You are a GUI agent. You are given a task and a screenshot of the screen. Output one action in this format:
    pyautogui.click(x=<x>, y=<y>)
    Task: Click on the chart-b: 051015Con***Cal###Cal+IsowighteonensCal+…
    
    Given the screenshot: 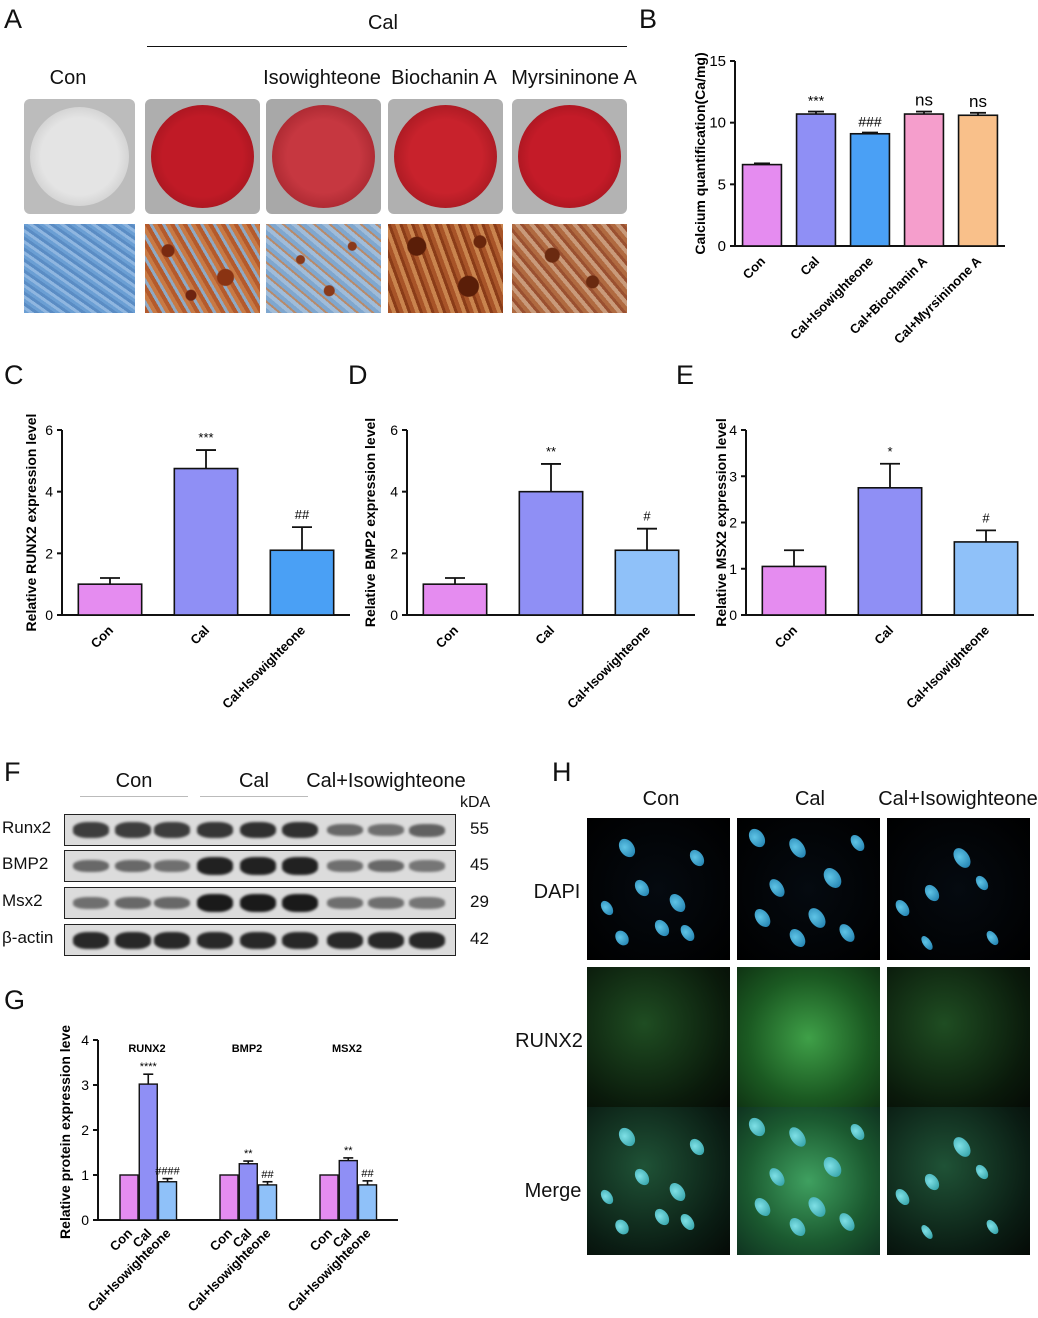 What is the action you would take?
    pyautogui.click(x=848, y=199)
    